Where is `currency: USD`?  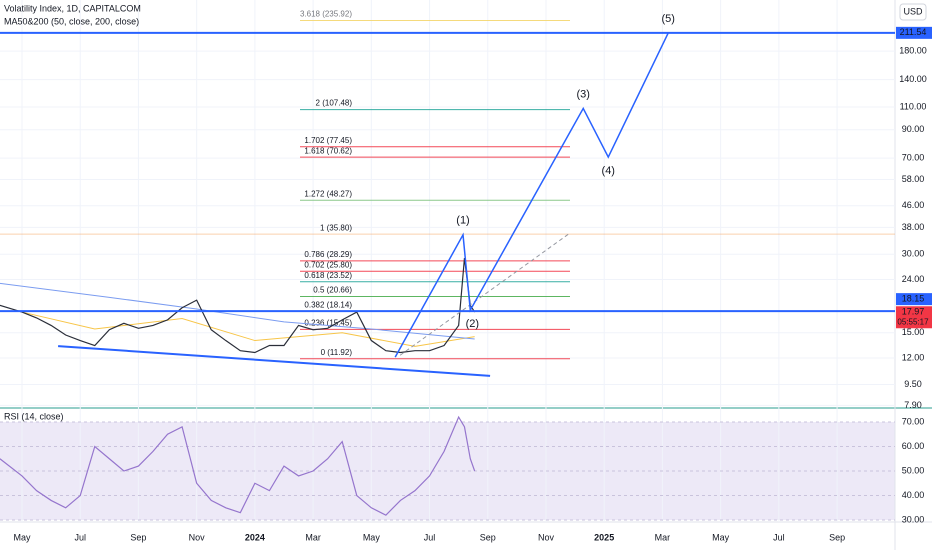 currency: USD is located at coordinates (913, 11).